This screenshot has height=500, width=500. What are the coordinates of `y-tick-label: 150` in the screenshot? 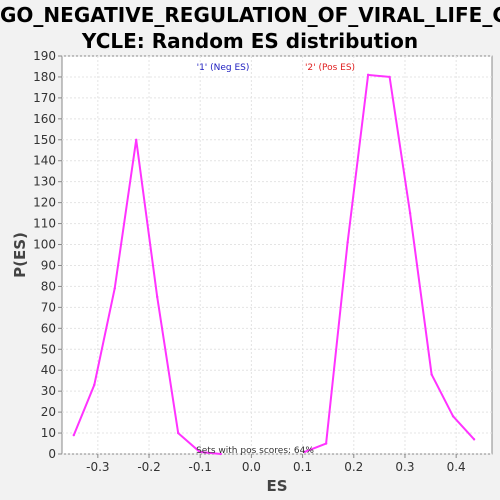 It's located at (44, 140).